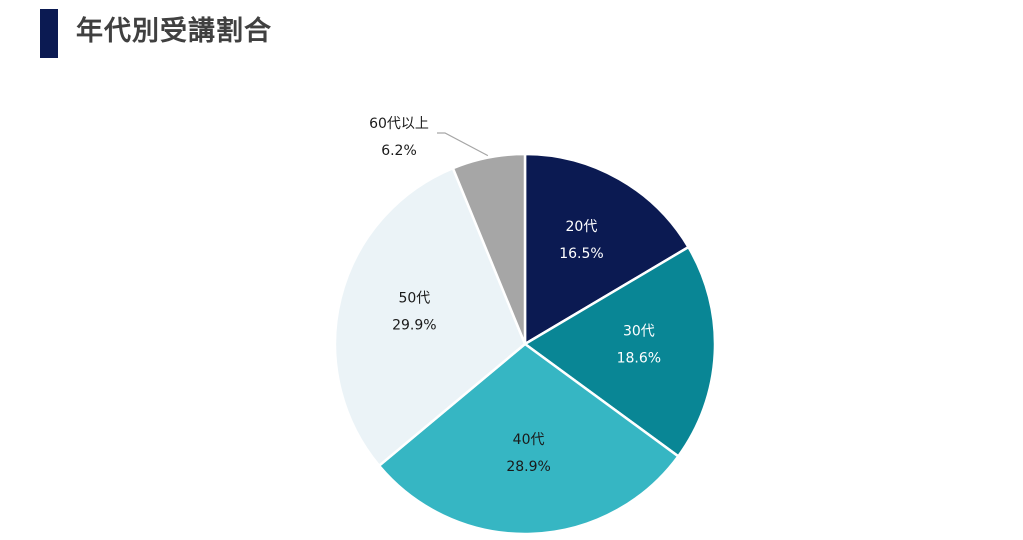 This screenshot has height=540, width=1023. What do you see at coordinates (49, 33) in the screenshot?
I see `title-accent-bar` at bounding box center [49, 33].